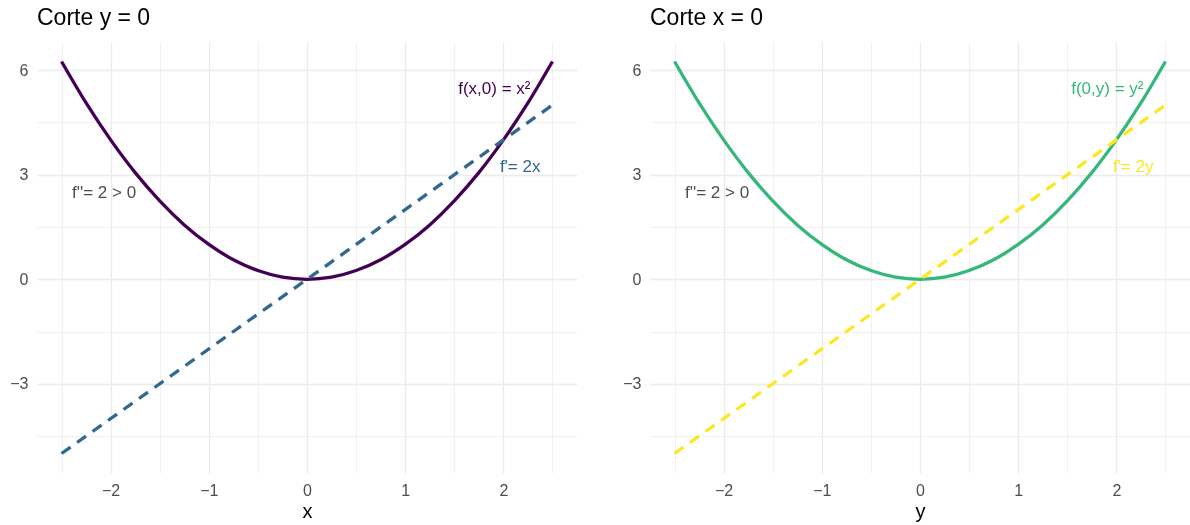 Image resolution: width=1190 pixels, height=525 pixels. Describe the element at coordinates (520, 167) in the screenshot. I see `series-label: f'= 2x` at that location.